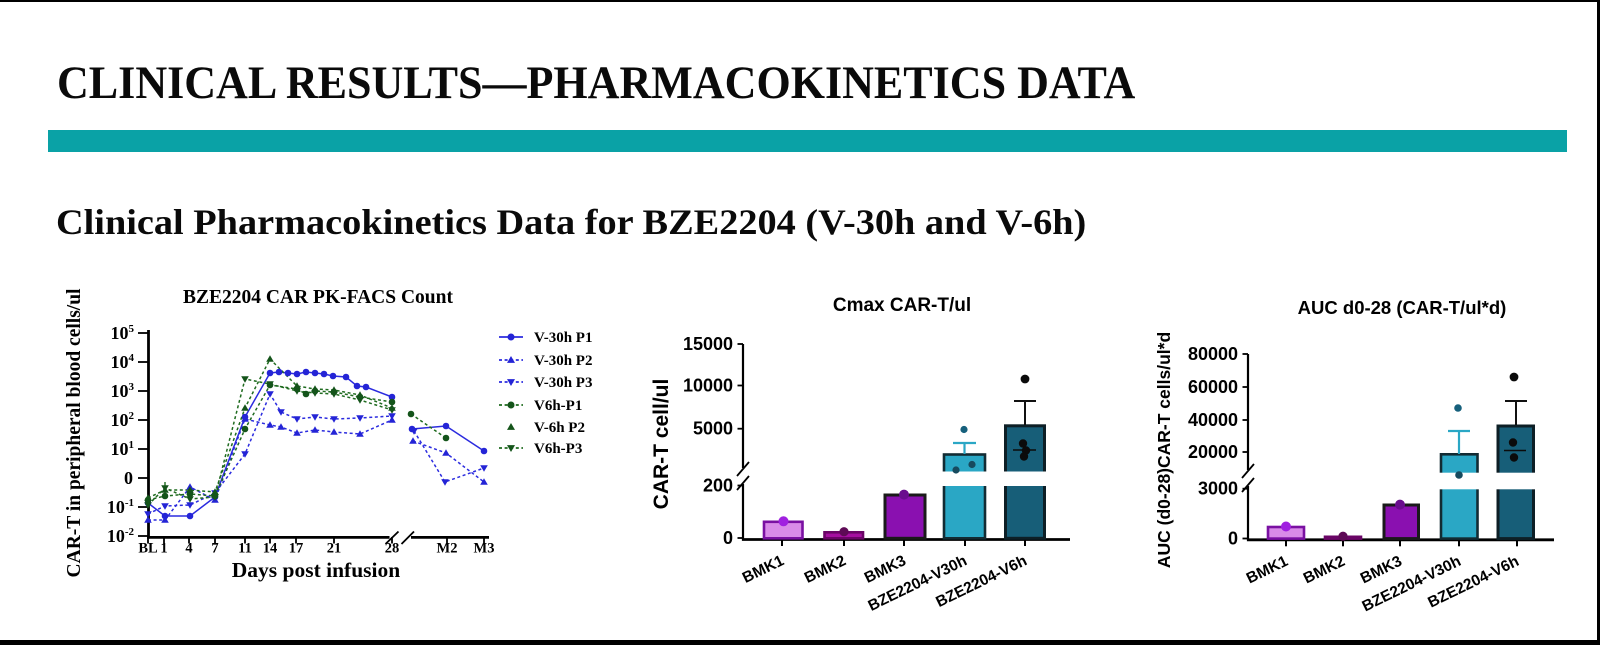  Describe the element at coordinates (123, 391) in the screenshot. I see `svg-text: 10³` at that location.